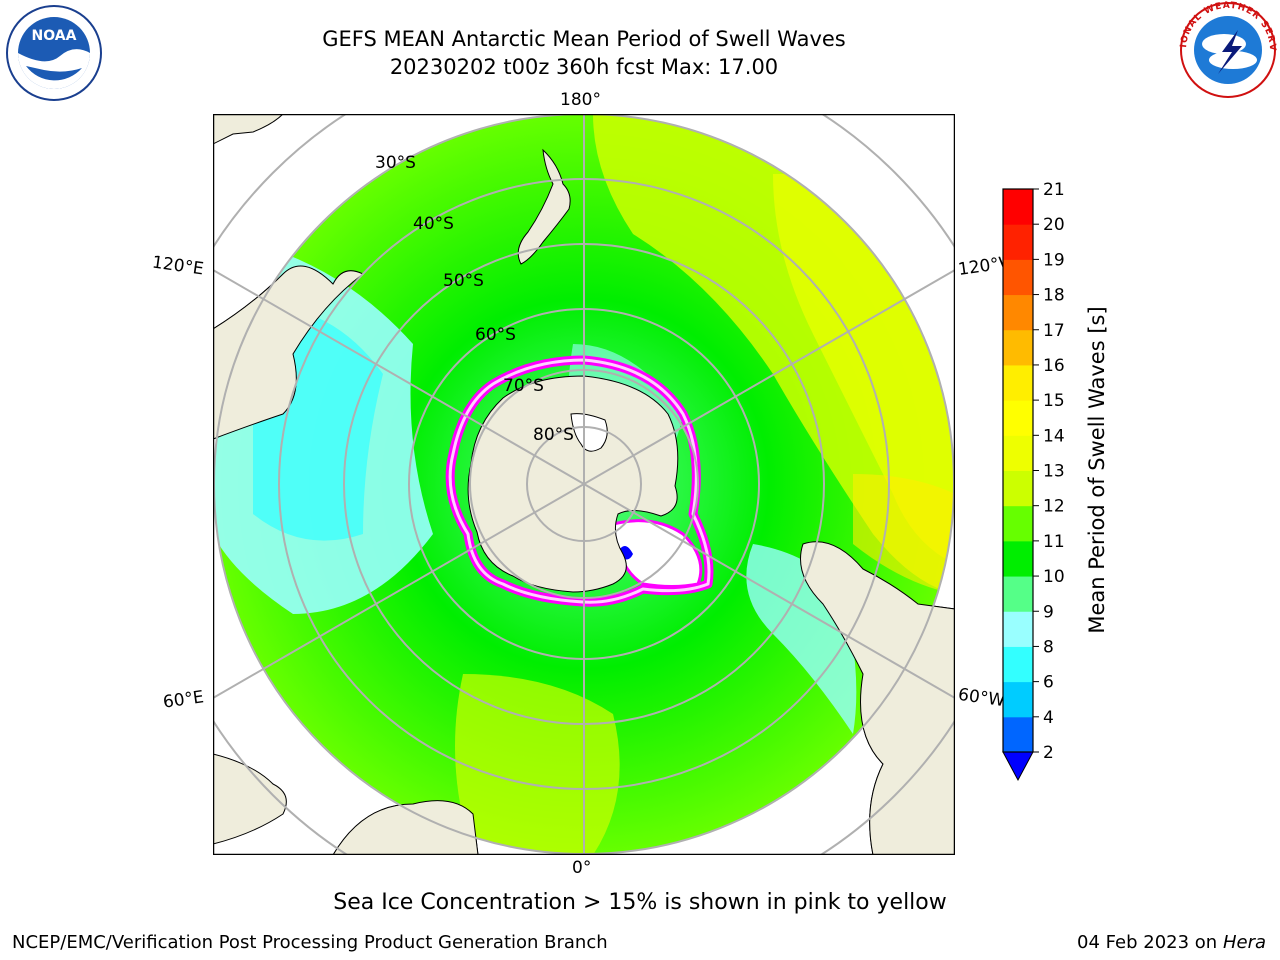 This screenshot has height=960, width=1280. Describe the element at coordinates (1227, 49) in the screenshot. I see `nws-logo: NATIONAL WEATHER SERVICE` at that location.